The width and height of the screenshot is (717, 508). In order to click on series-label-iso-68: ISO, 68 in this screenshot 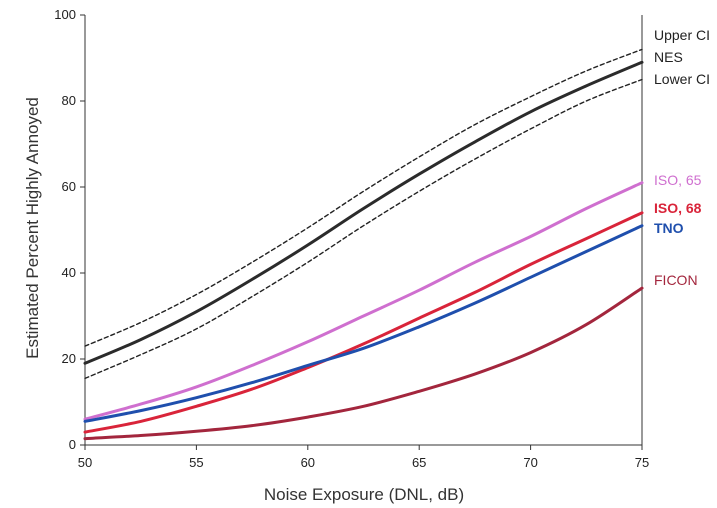, I will do `click(678, 208)`.